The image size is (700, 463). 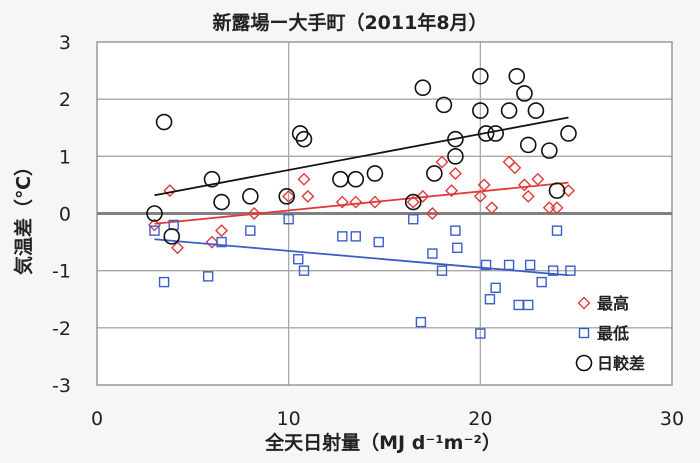 What do you see at coordinates (349, 22) in the screenshot?
I see `chart-title: 新露場ー大手町（2011年8月）` at bounding box center [349, 22].